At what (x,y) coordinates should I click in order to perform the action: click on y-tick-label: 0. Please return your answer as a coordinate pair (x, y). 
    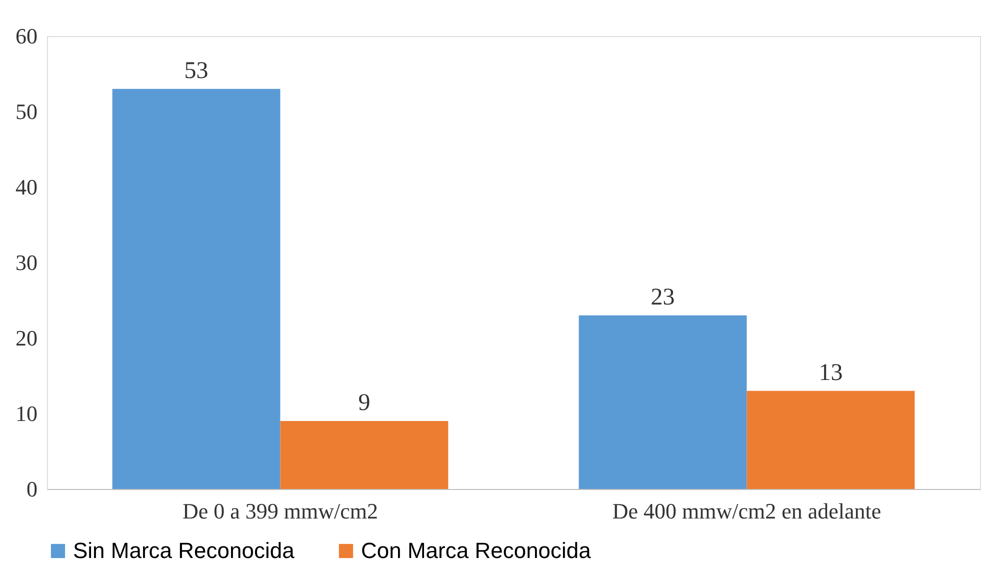
    Looking at the image, I should click on (32, 489).